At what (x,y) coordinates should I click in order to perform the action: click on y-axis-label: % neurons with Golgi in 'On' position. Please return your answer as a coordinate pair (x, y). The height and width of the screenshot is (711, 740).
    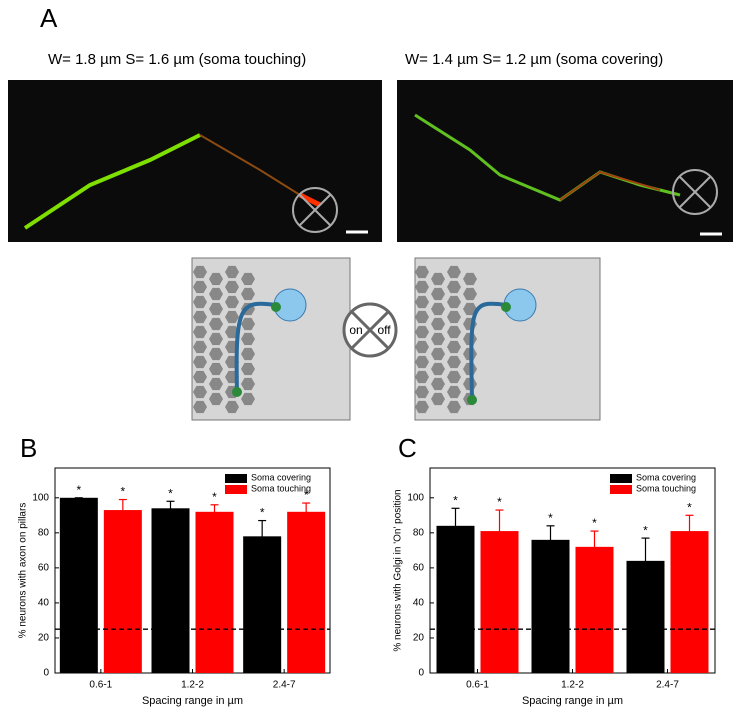
    Looking at the image, I should click on (398, 570).